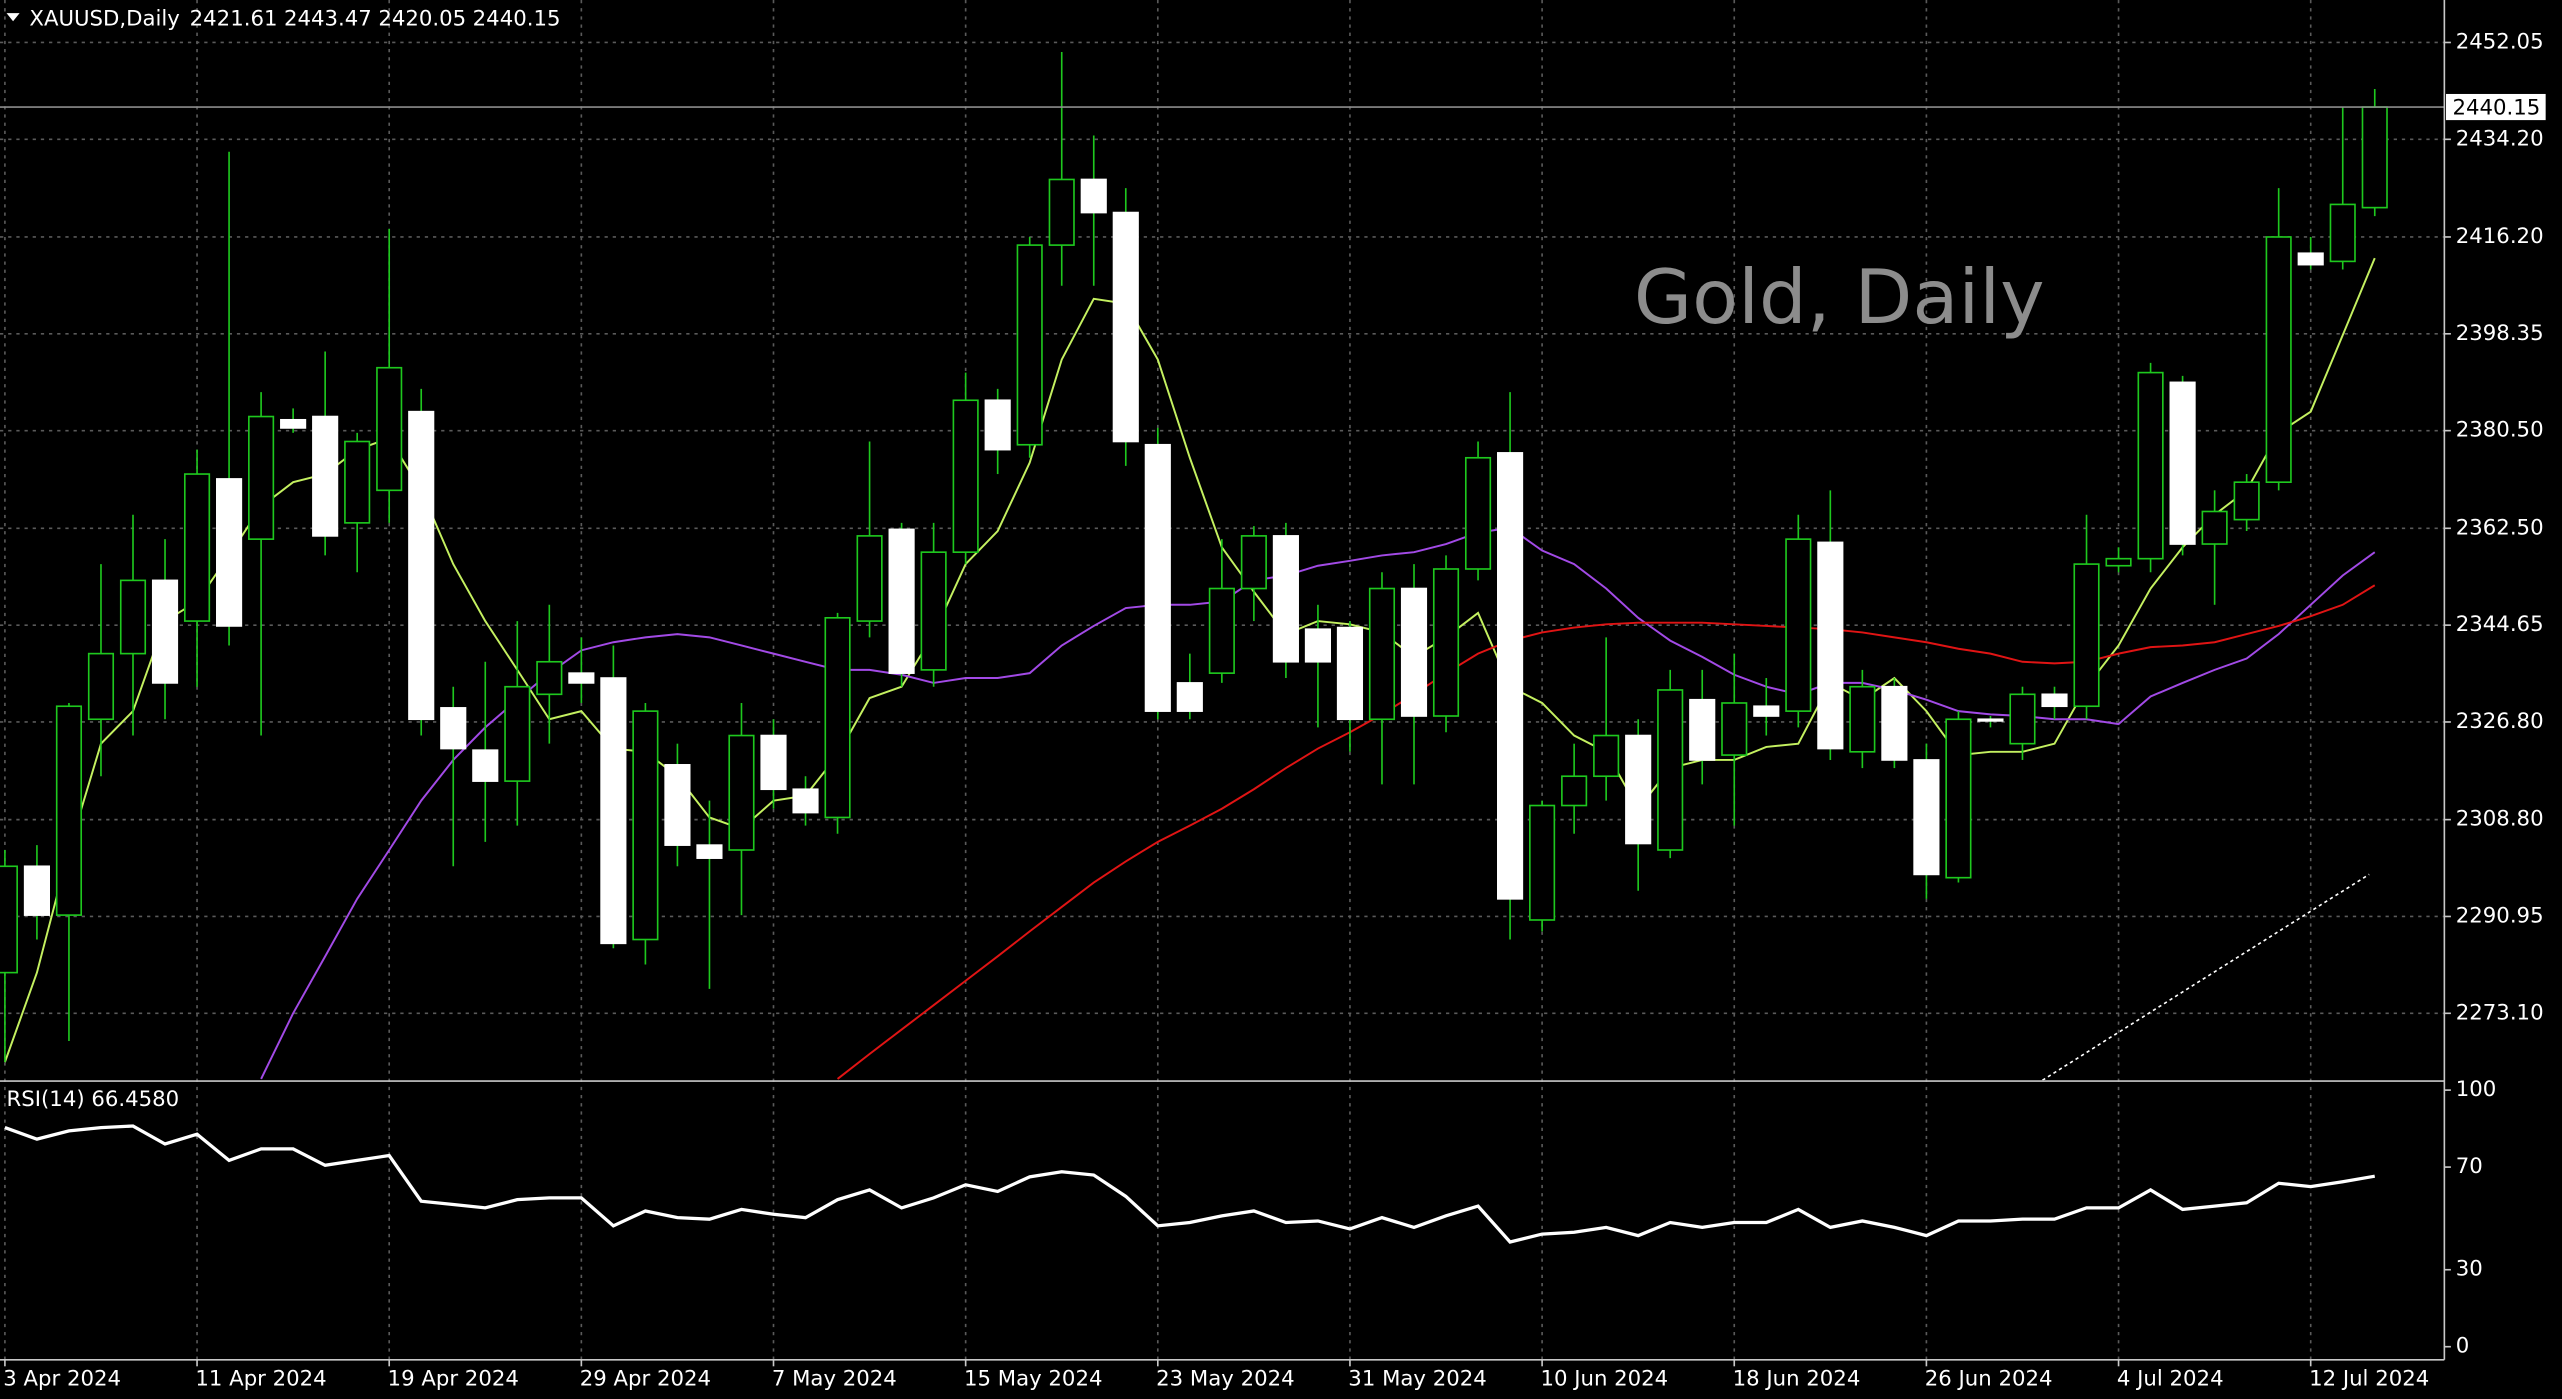  What do you see at coordinates (2469, 1166) in the screenshot?
I see `y-tick-label: 70` at bounding box center [2469, 1166].